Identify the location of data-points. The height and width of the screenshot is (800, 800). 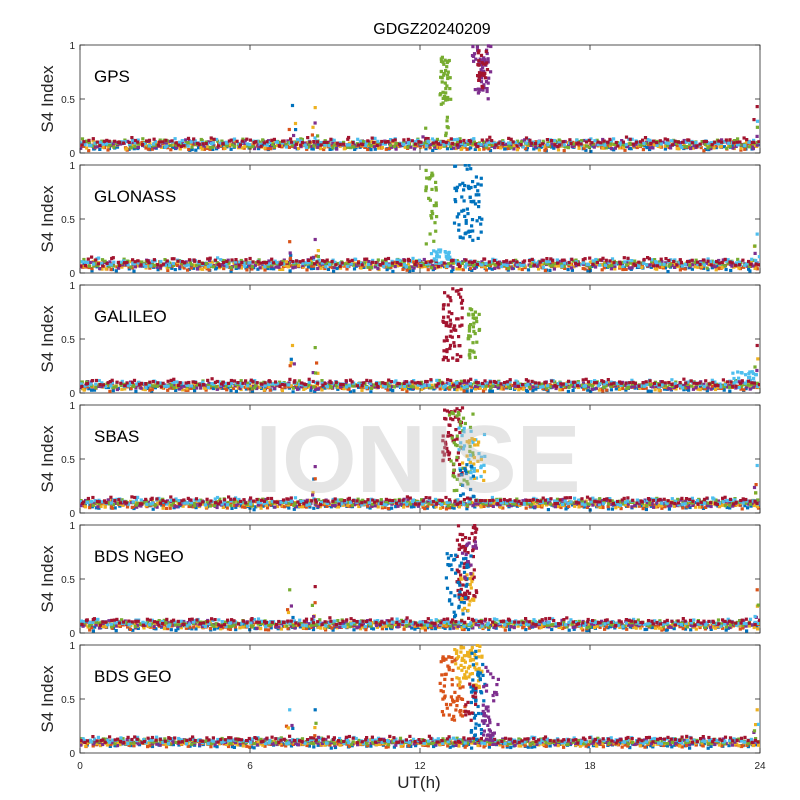
(420, 219).